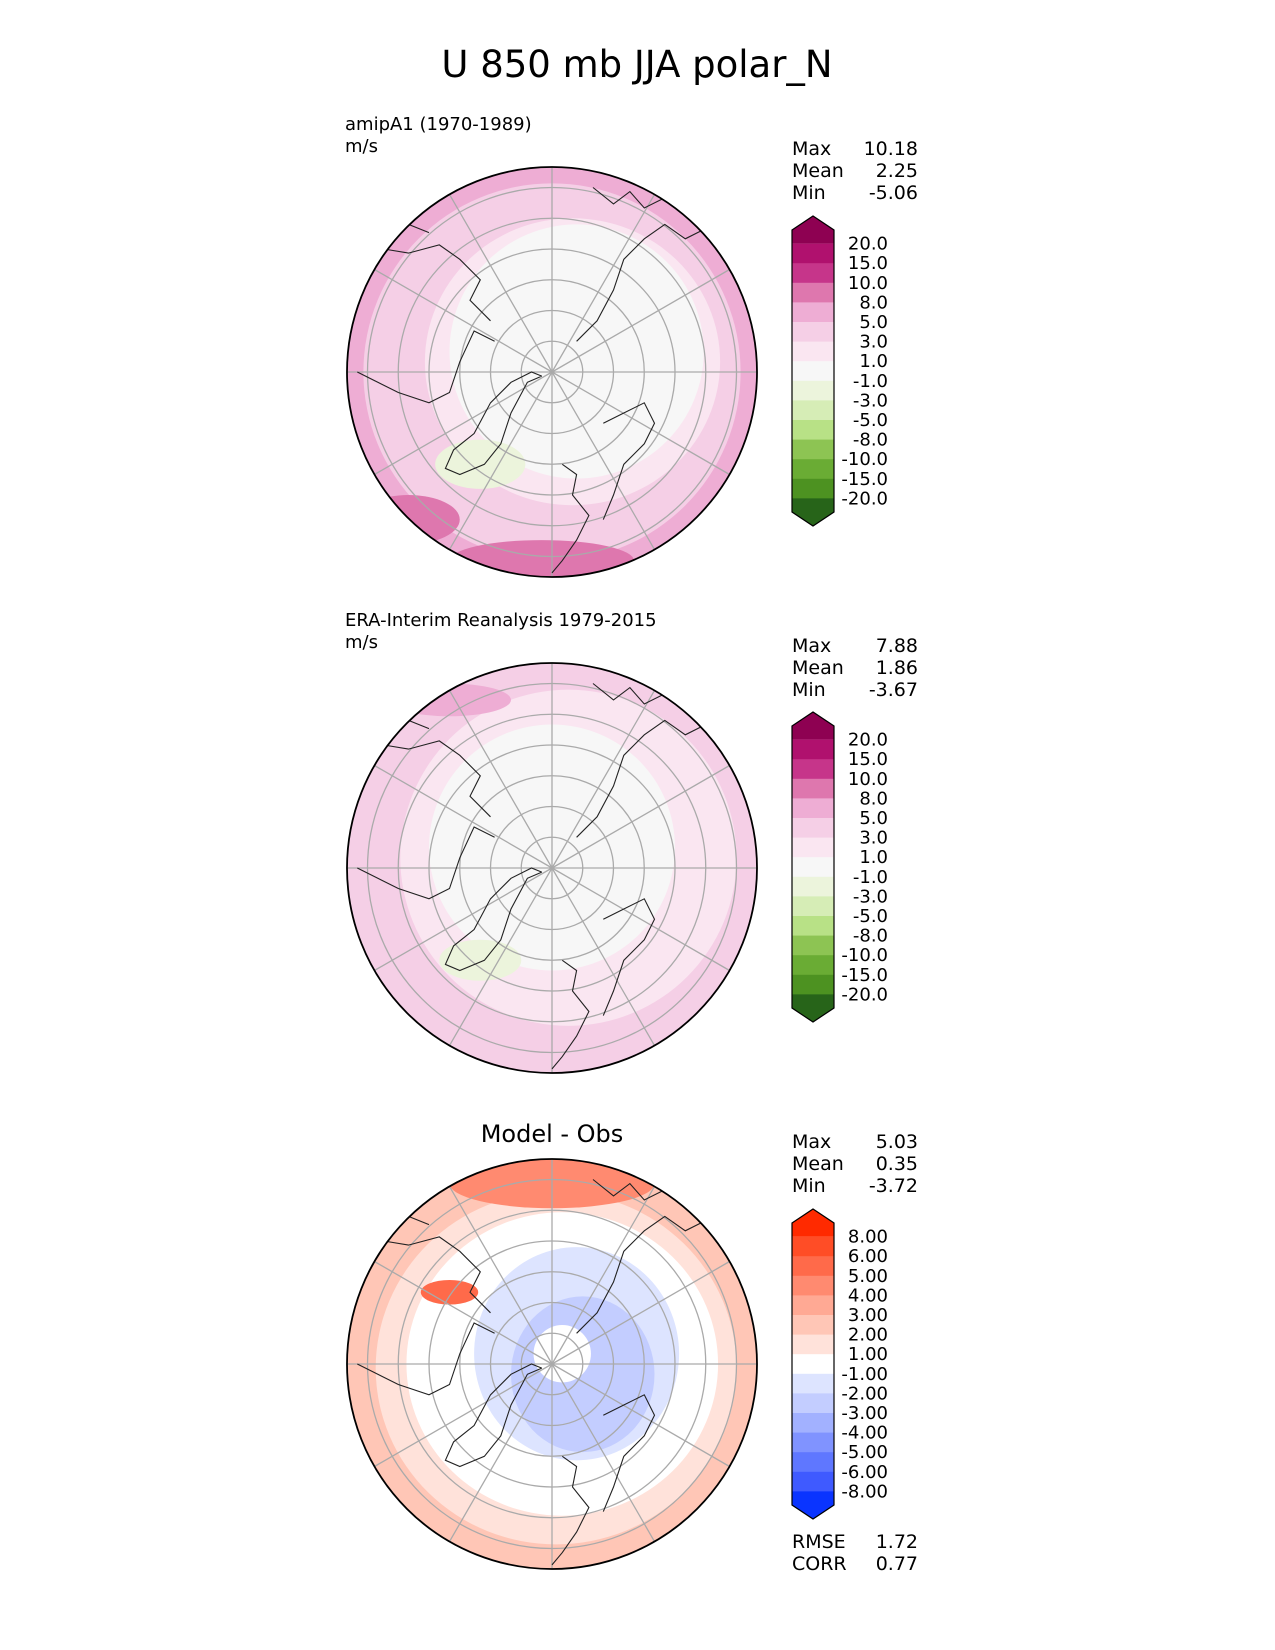 The image size is (1275, 1650). I want to click on panel-model-label: amipA1 (1970-1989), so click(438, 124).